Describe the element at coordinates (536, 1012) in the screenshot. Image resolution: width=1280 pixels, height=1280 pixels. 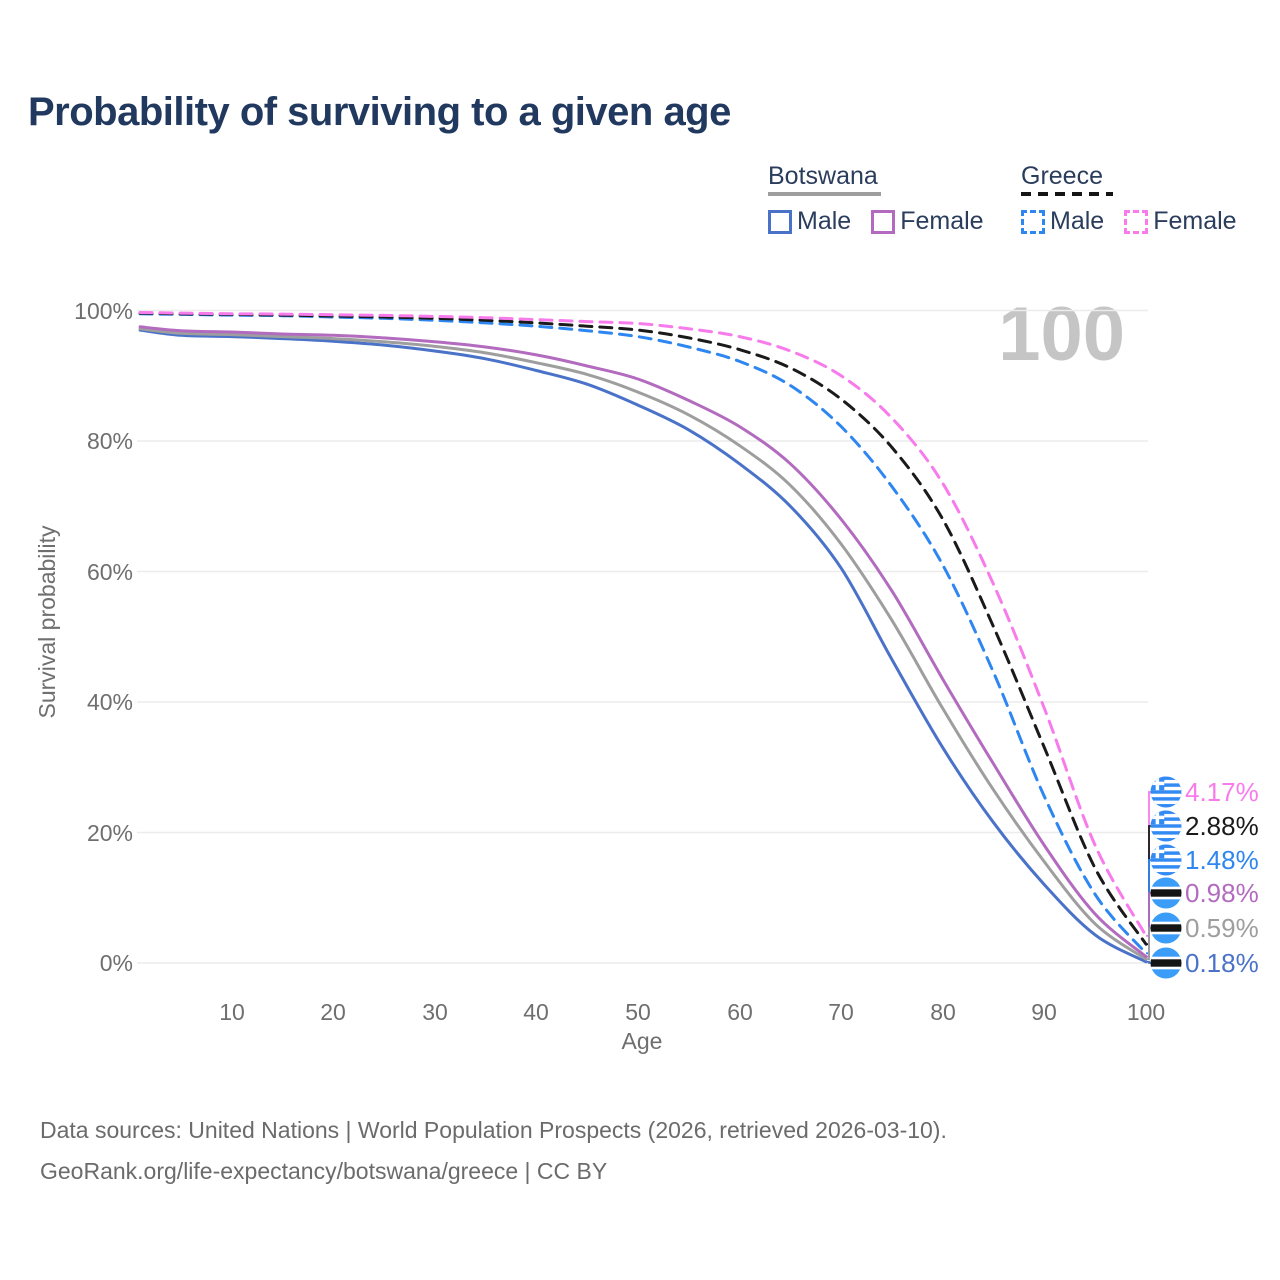
I see `x-tick-40: 40` at that location.